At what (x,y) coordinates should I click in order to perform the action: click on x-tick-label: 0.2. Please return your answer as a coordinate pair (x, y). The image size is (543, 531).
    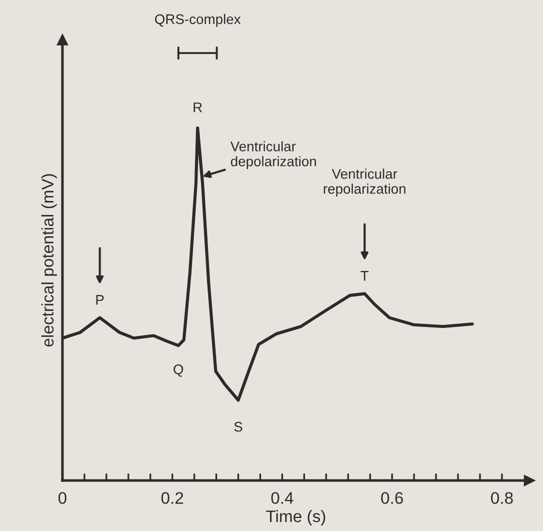
    Looking at the image, I should click on (172, 498).